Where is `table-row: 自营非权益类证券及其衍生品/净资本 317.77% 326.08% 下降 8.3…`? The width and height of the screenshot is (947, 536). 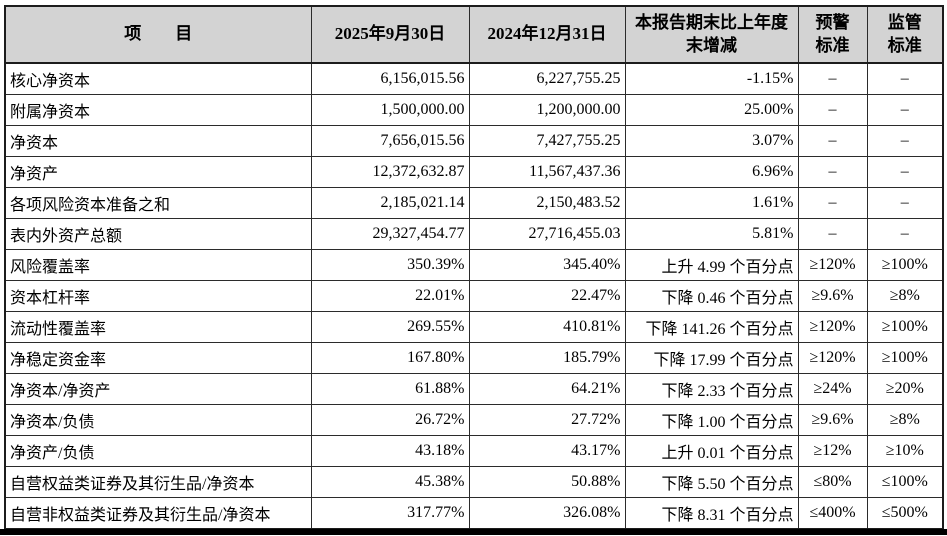
table-row: 自营非权益类证券及其衍生品/净资本 317.77% 326.08% 下降 8.3… is located at coordinates (474, 513).